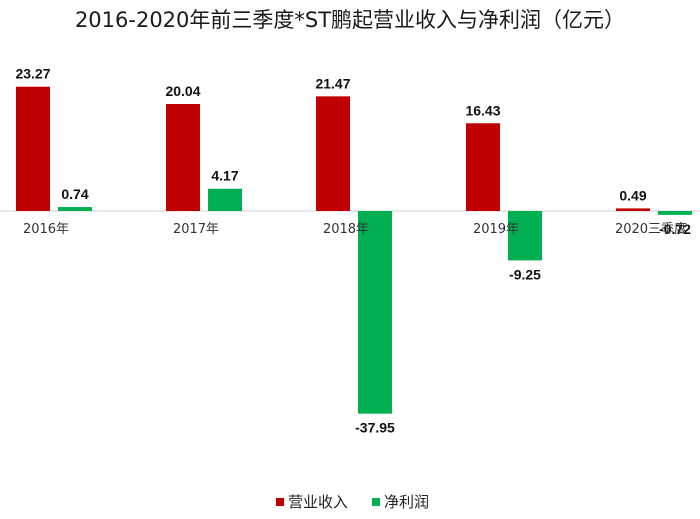  What do you see at coordinates (196, 229) in the screenshot?
I see `x-tick-label-1: 2017年` at bounding box center [196, 229].